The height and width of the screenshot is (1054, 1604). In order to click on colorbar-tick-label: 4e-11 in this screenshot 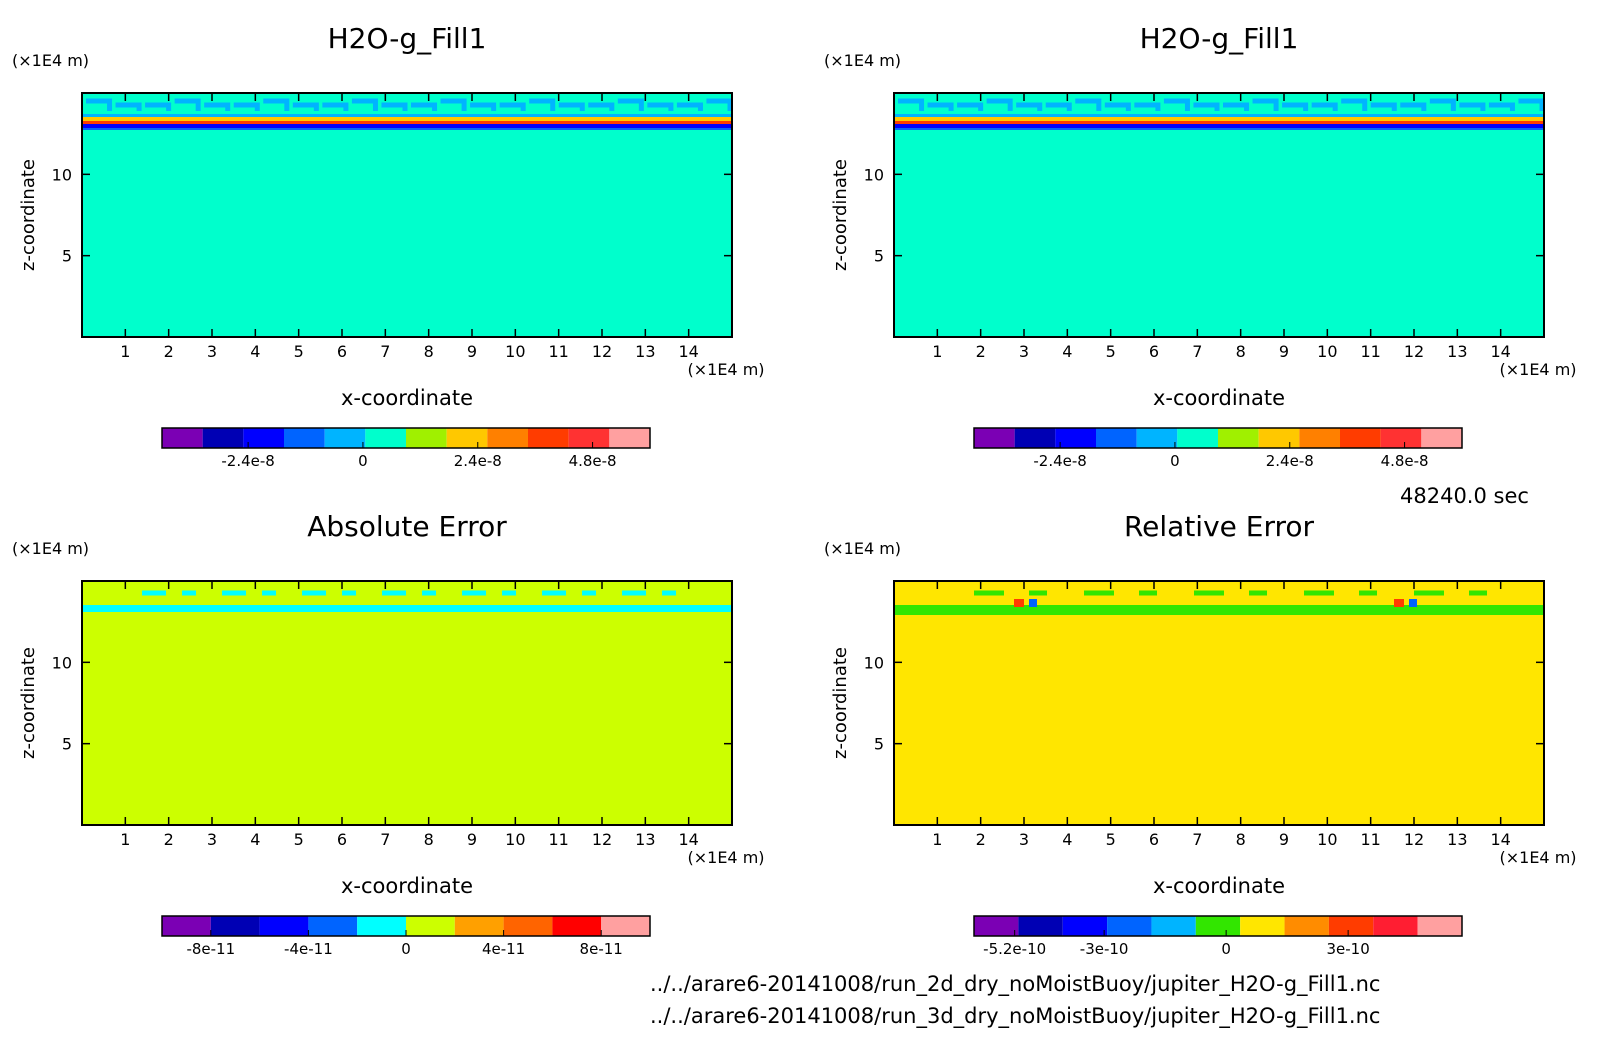, I will do `click(503, 949)`.